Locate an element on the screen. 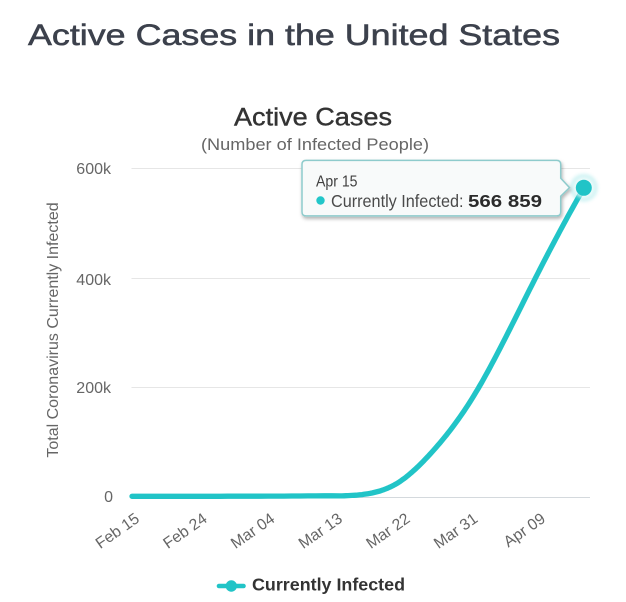  svg-text: 400k is located at coordinates (94, 280).